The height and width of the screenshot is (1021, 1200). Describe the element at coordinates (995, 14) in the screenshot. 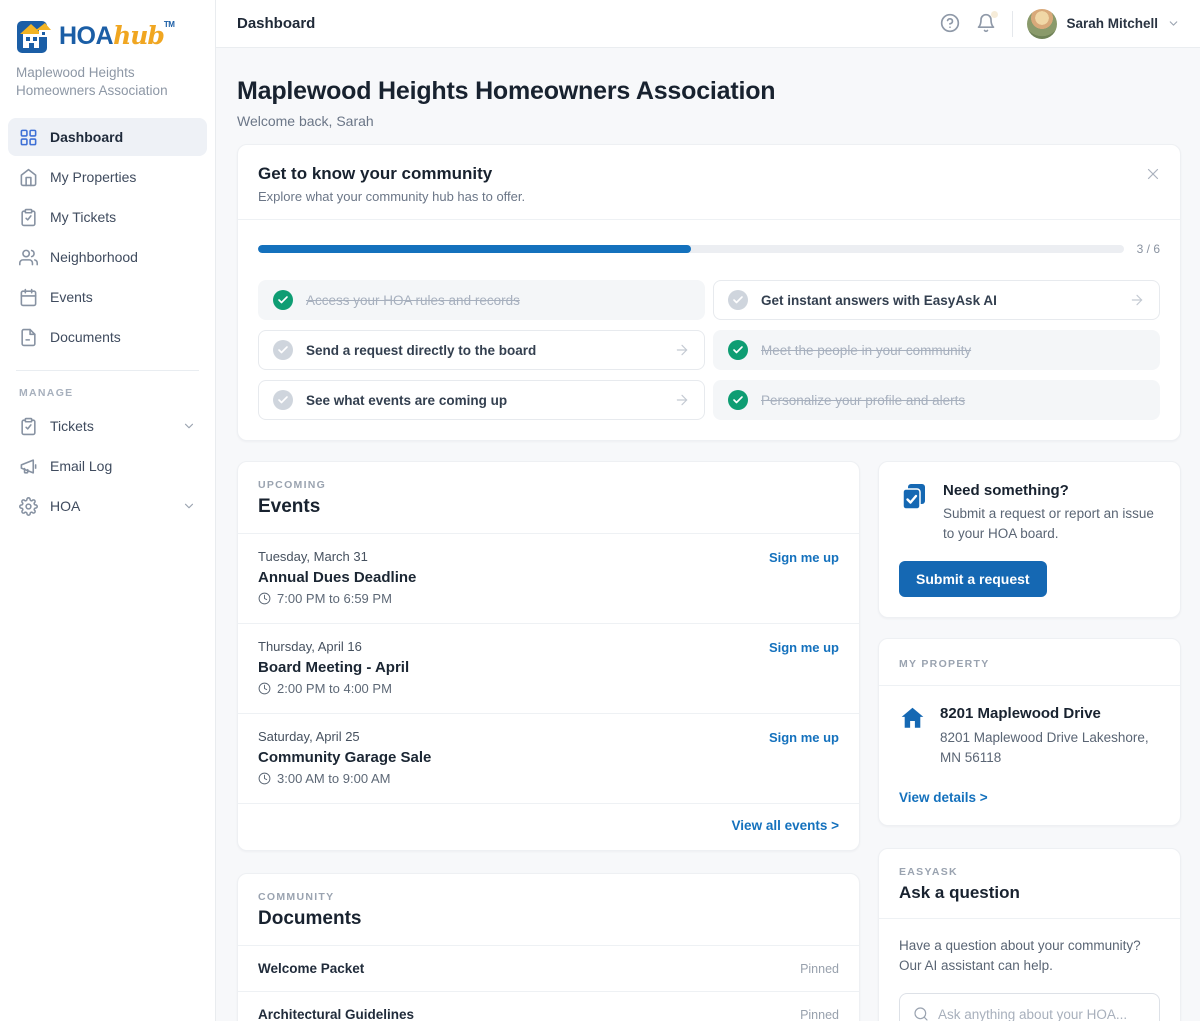

I see `notification-dot` at that location.